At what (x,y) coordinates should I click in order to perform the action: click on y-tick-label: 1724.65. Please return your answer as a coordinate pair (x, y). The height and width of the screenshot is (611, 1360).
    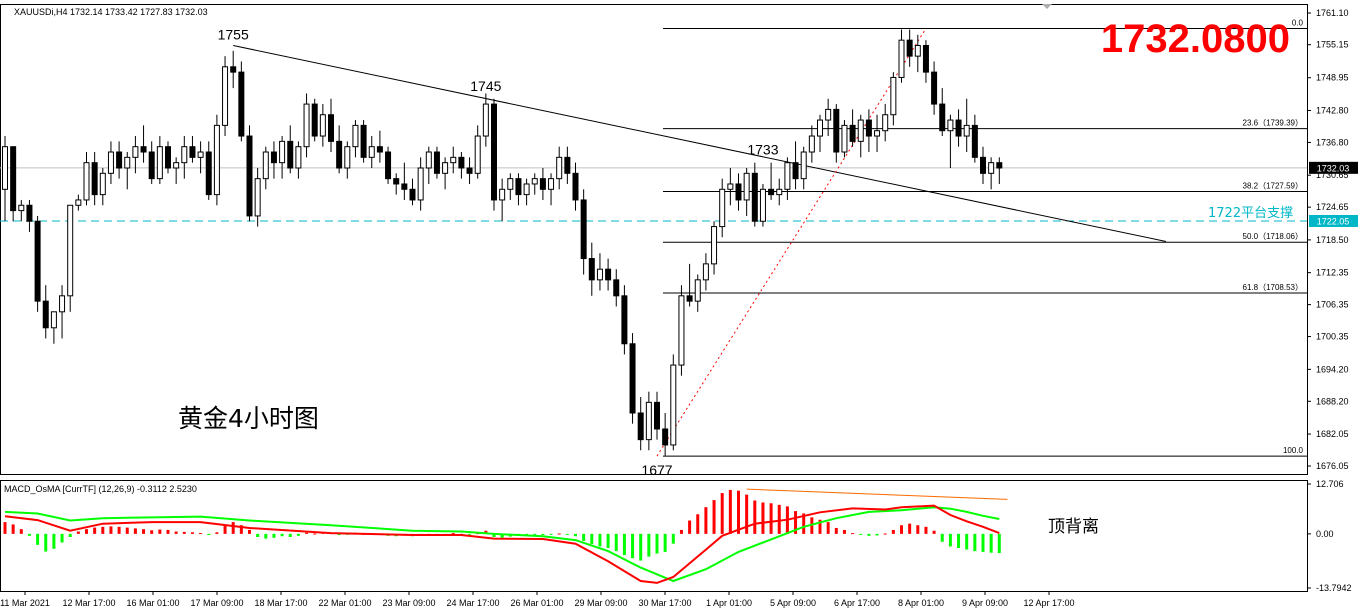
    Looking at the image, I should click on (1332, 207).